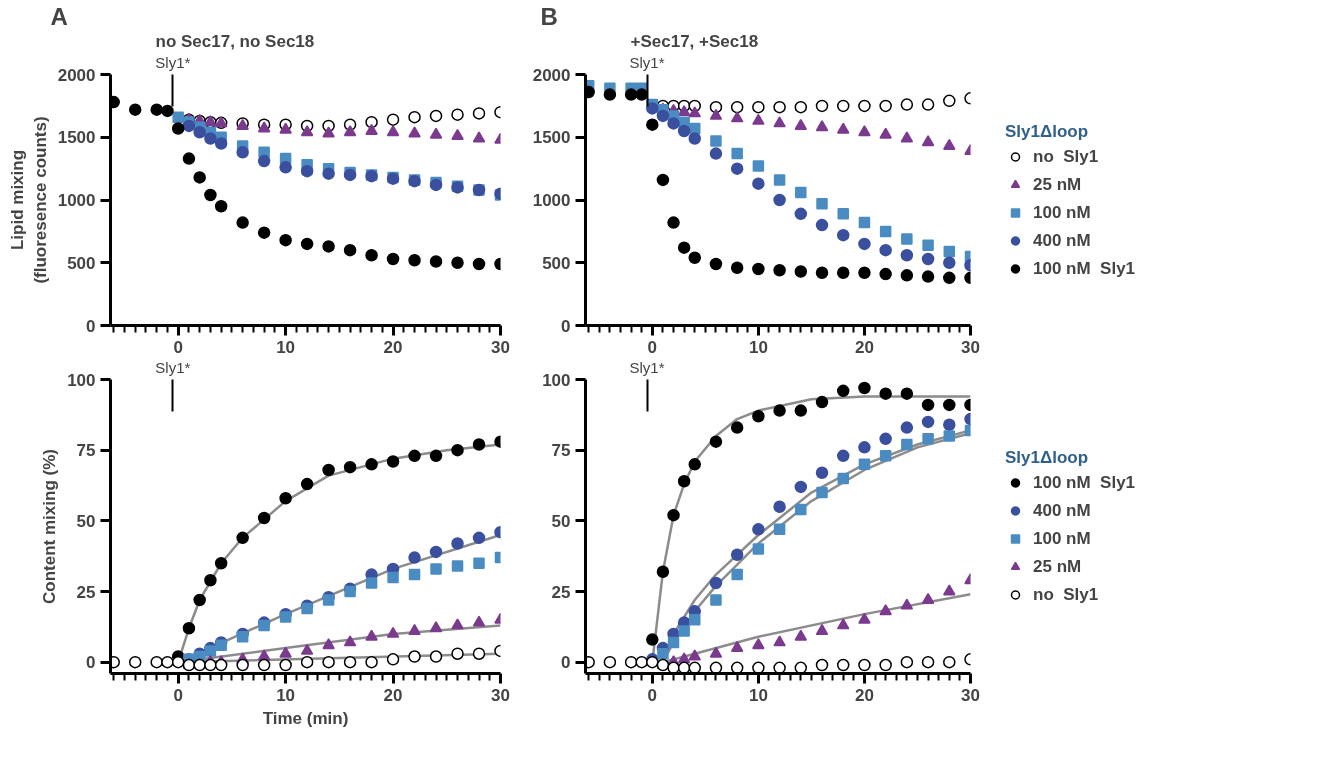 The height and width of the screenshot is (776, 1341). I want to click on text: B, so click(549, 16).